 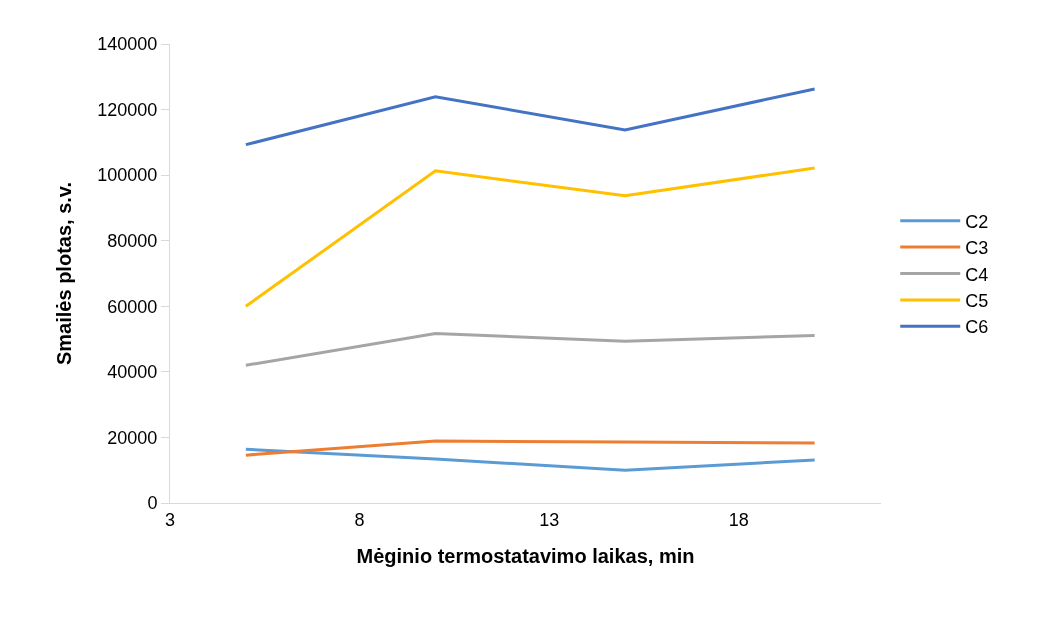 What do you see at coordinates (549, 519) in the screenshot?
I see `x-tick-label: 13` at bounding box center [549, 519].